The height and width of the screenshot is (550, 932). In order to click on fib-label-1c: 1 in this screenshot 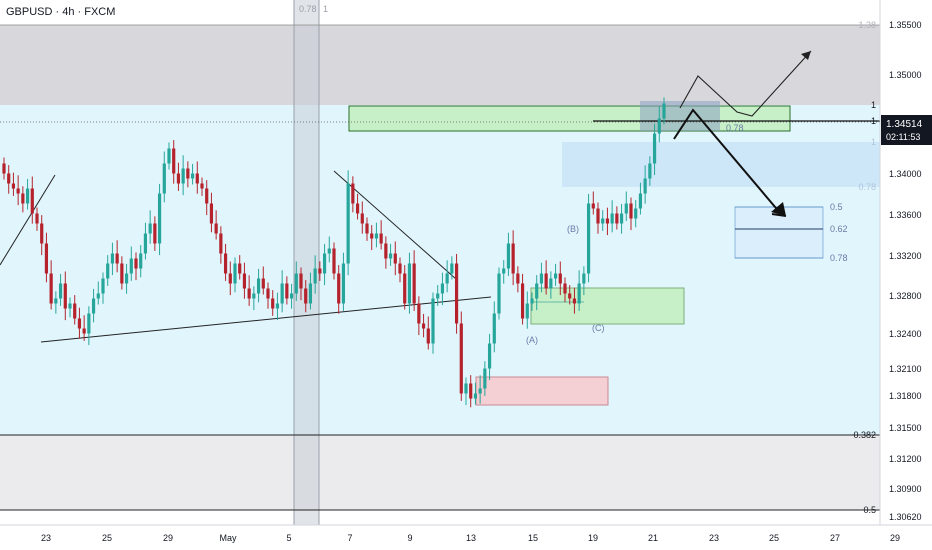, I will do `click(873, 142)`.